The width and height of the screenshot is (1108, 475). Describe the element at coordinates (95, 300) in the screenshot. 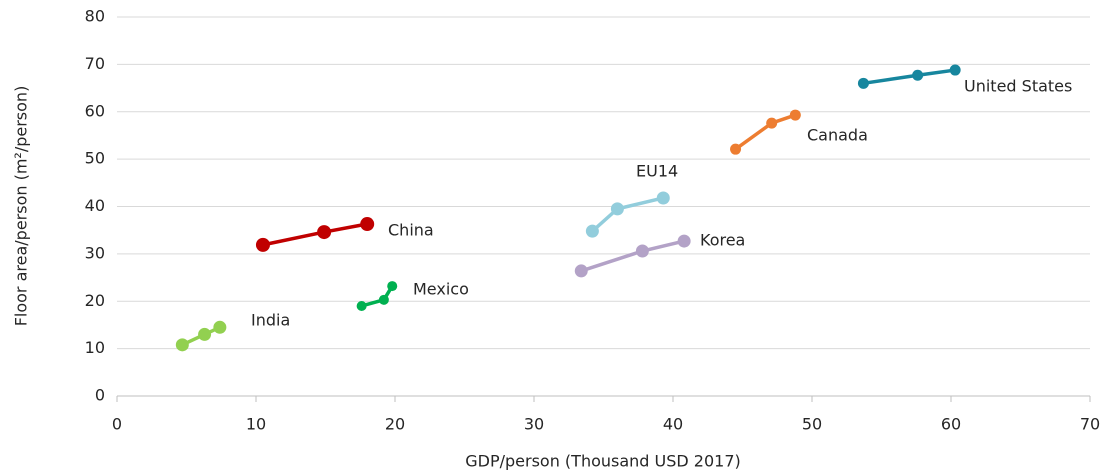

I see `y-tick-label: 20` at that location.